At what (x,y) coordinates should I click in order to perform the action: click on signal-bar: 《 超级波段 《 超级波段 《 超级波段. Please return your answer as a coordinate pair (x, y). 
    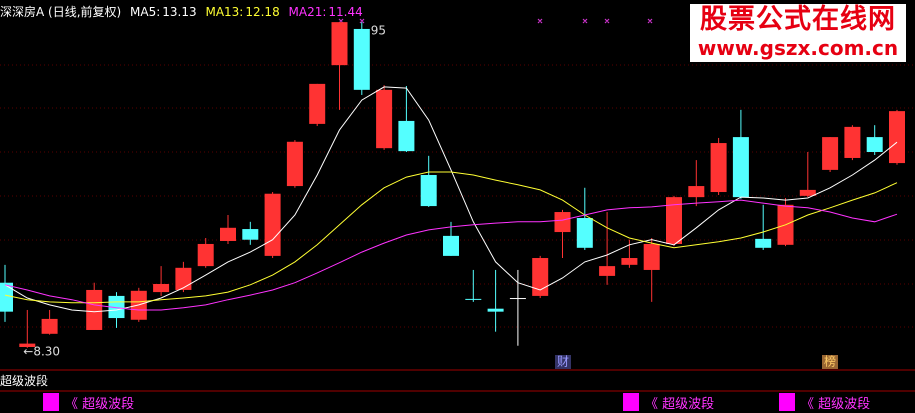
    Looking at the image, I should click on (457, 403).